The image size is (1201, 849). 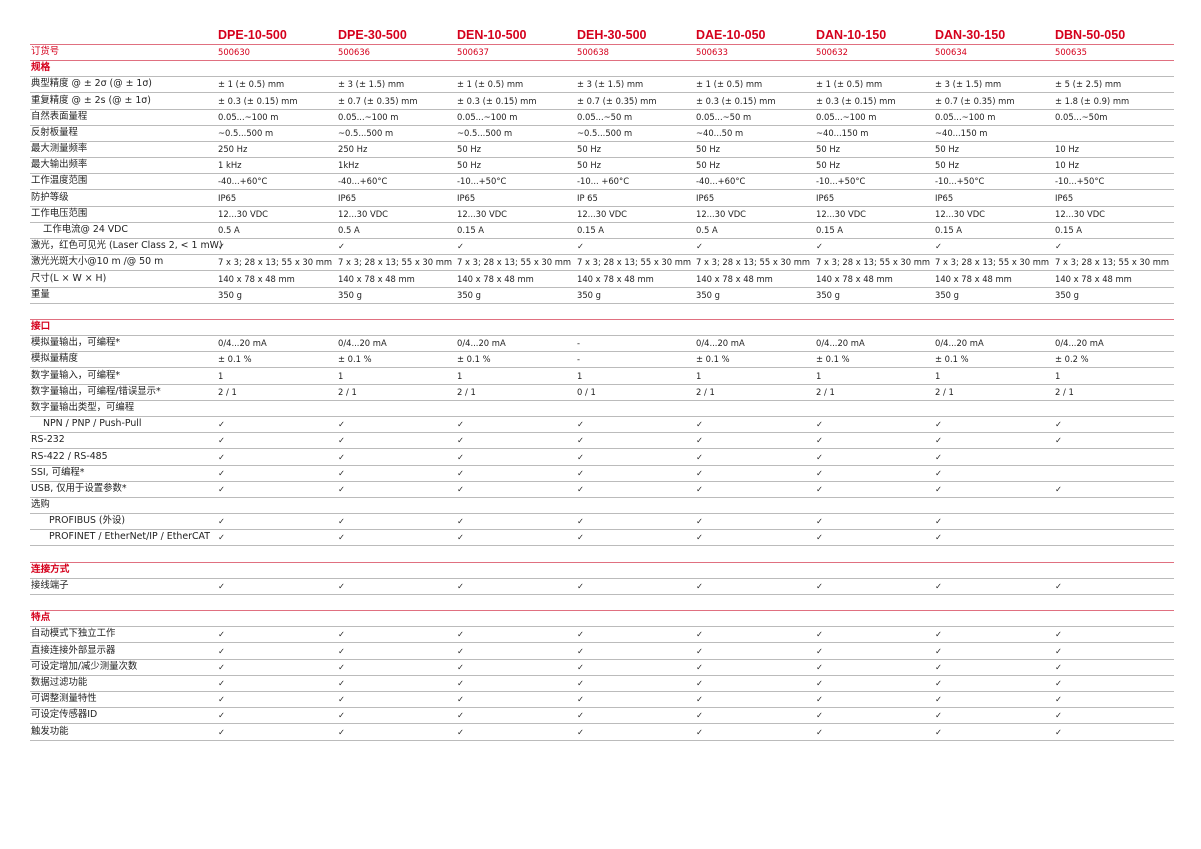 What do you see at coordinates (469, 294) in the screenshot?
I see `cell: 350 g` at bounding box center [469, 294].